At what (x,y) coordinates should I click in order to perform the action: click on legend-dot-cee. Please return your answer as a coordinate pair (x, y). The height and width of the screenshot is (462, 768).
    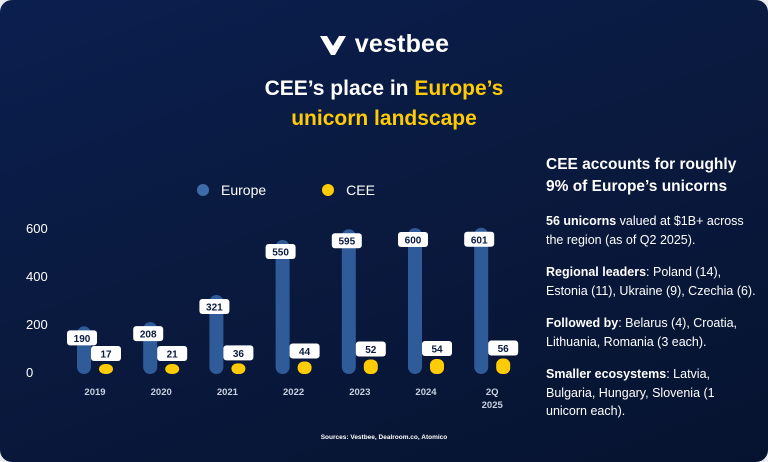
    Looking at the image, I should click on (328, 190).